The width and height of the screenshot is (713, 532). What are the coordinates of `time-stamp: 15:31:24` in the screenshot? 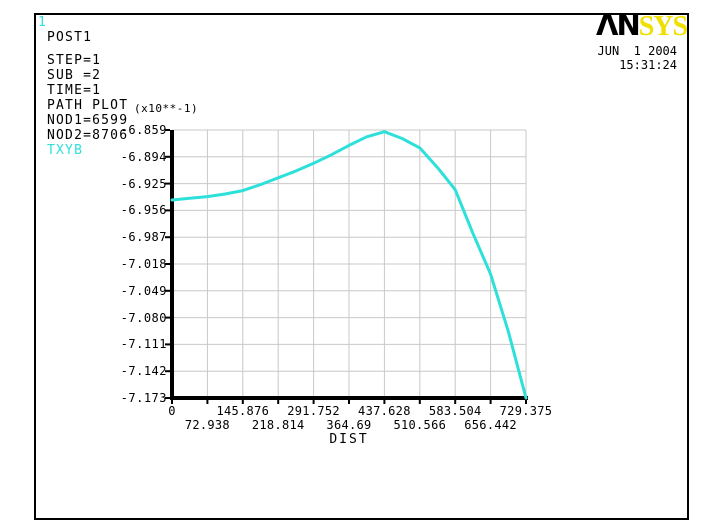 It's located at (648, 65).